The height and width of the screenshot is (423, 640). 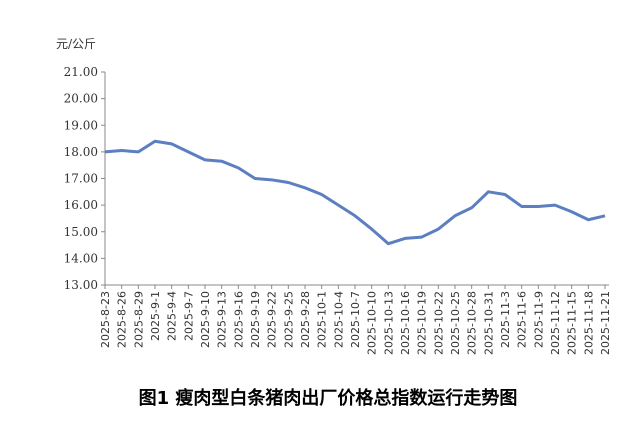 I want to click on y-tick-label: 14.00, so click(x=81, y=258).